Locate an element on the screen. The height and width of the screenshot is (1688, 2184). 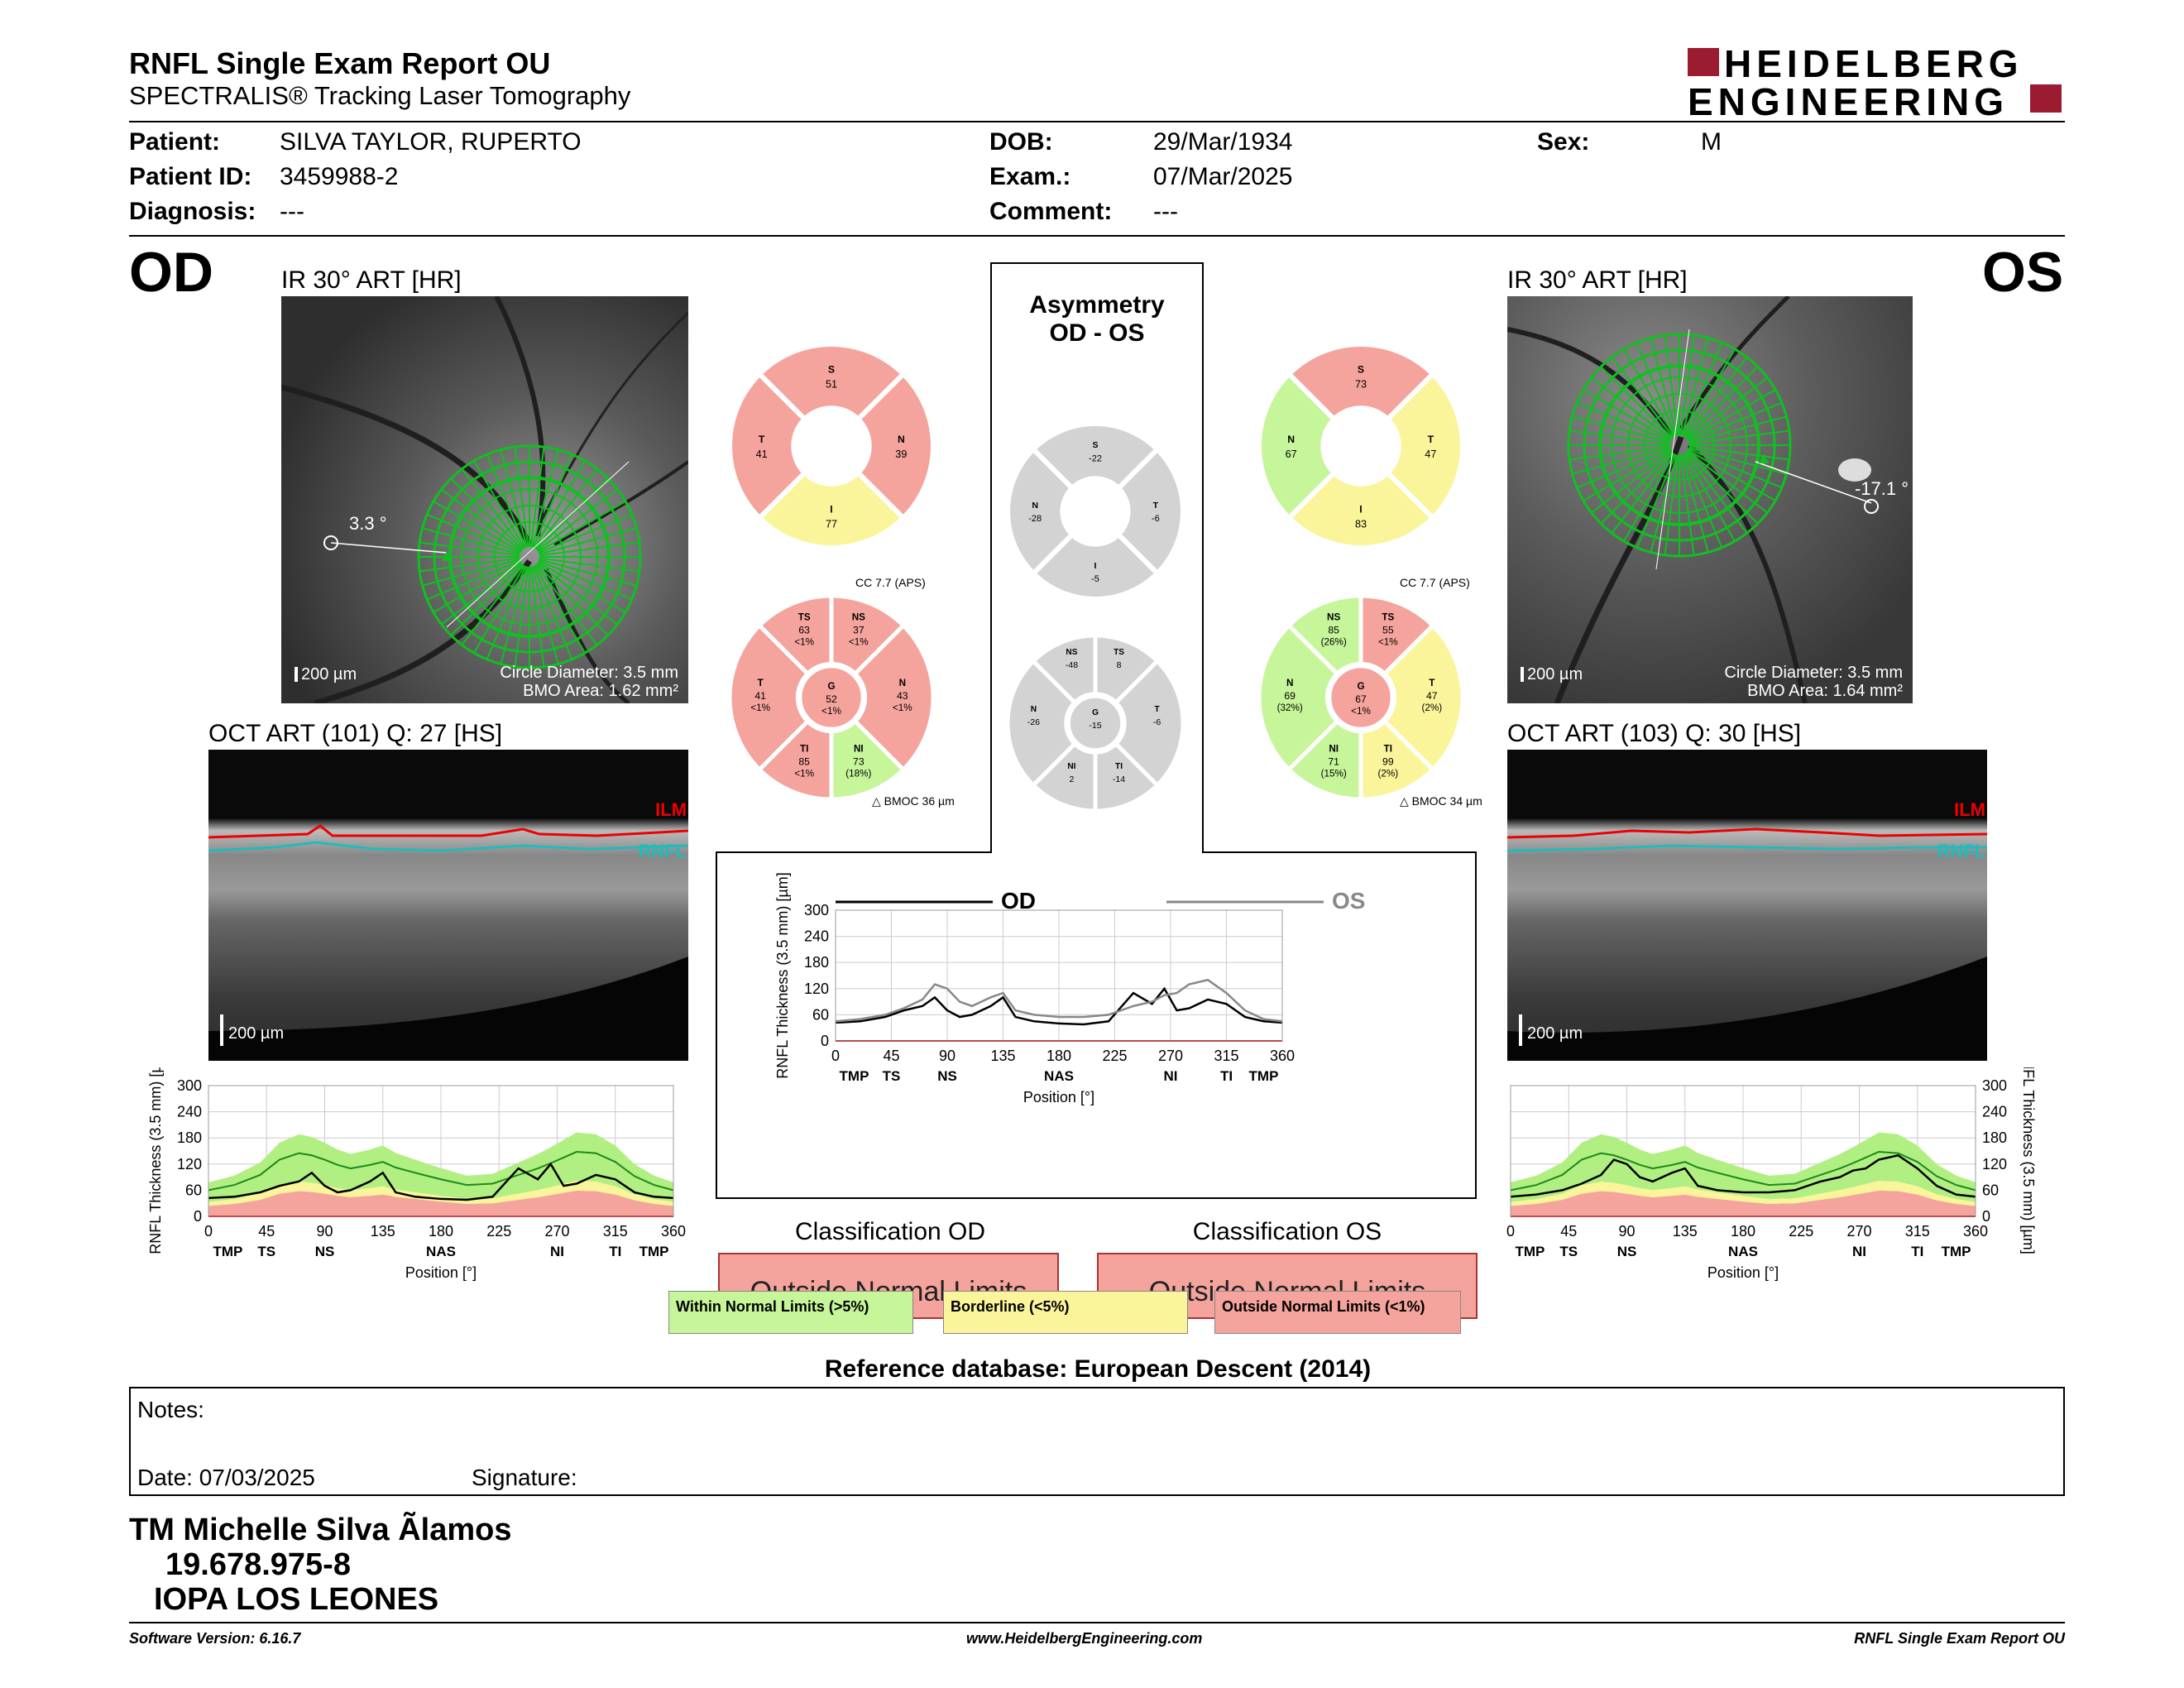
comment-value: --- is located at coordinates (1165, 211).